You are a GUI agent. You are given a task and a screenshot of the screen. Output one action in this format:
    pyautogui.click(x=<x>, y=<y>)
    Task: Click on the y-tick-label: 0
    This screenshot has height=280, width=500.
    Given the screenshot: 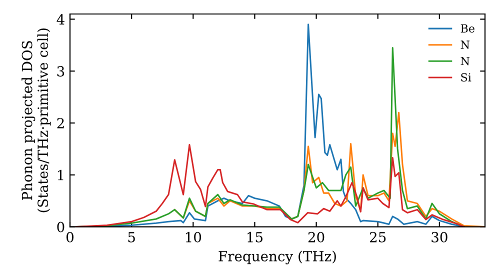 What is the action you would take?
    pyautogui.click(x=60, y=227)
    